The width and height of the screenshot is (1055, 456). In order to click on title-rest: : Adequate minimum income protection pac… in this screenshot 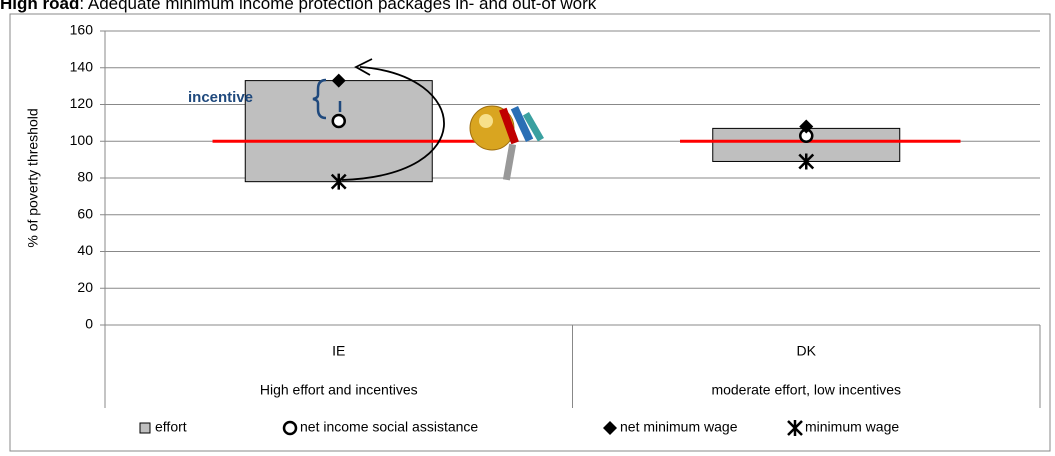, I will do `click(337, 6)`.